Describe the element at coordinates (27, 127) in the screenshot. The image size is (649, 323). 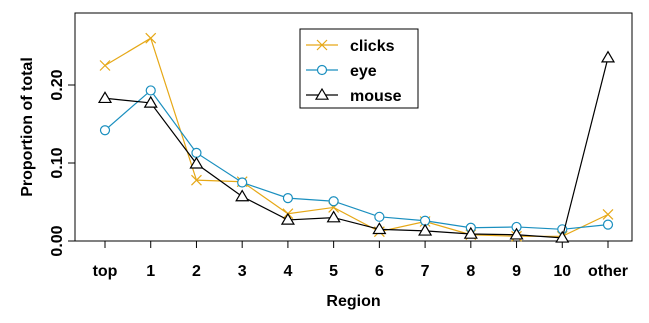
I see `y-axis-title: Proportion of total` at that location.